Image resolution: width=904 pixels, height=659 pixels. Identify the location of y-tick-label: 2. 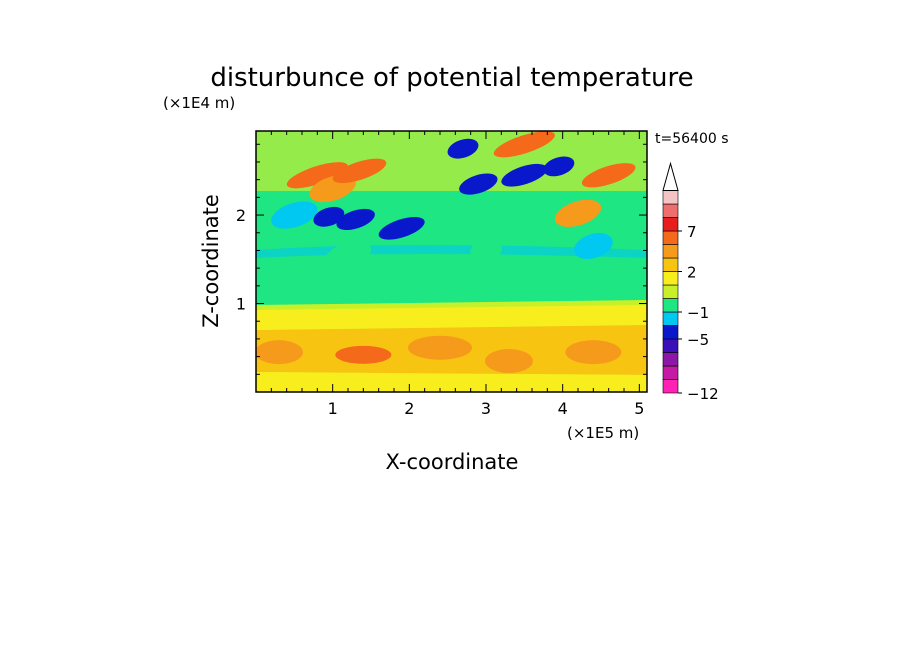
(241, 215).